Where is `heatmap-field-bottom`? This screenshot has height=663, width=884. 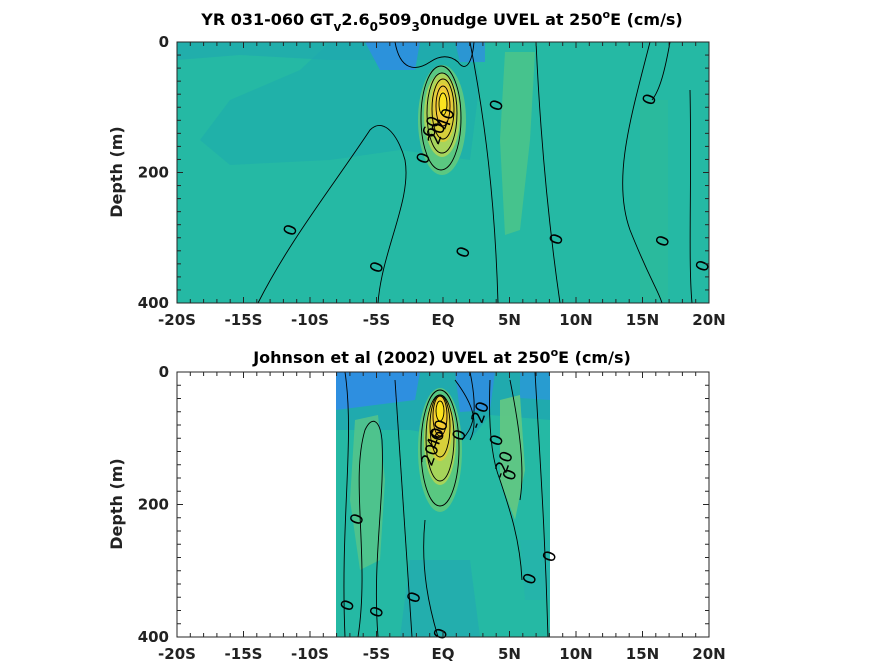
heatmap-field-bottom is located at coordinates (443, 504).